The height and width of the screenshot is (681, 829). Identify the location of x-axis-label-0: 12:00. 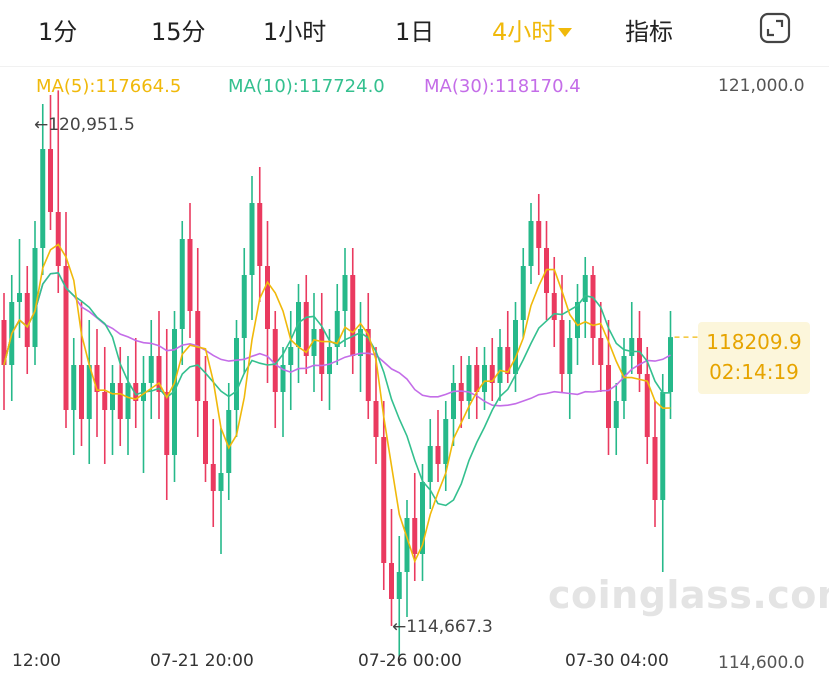
(36, 661).